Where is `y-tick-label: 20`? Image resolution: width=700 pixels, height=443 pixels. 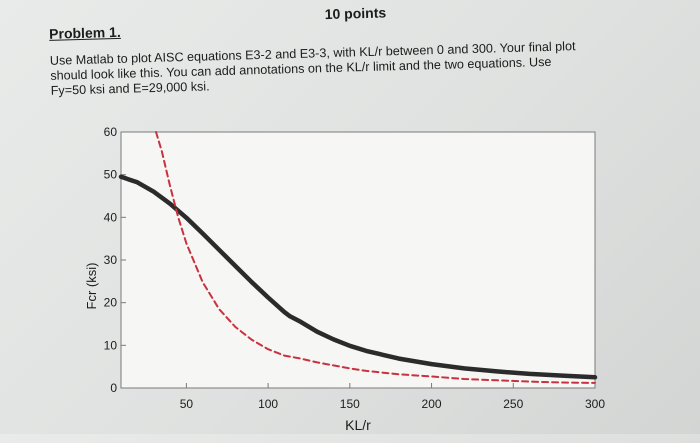 y-tick-label: 20 is located at coordinates (111, 303).